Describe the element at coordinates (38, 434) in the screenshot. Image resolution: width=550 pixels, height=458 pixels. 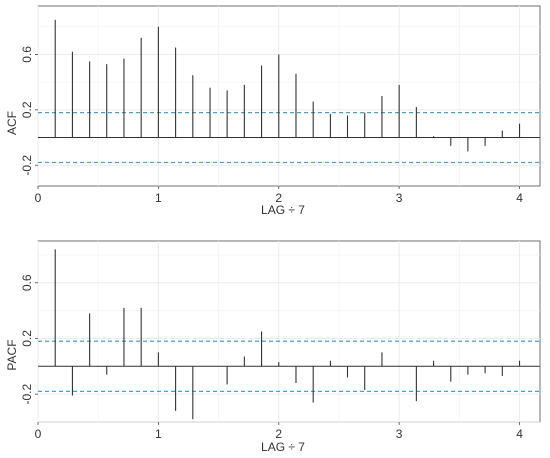
I see `pacf-x-tick-label: 0` at that location.